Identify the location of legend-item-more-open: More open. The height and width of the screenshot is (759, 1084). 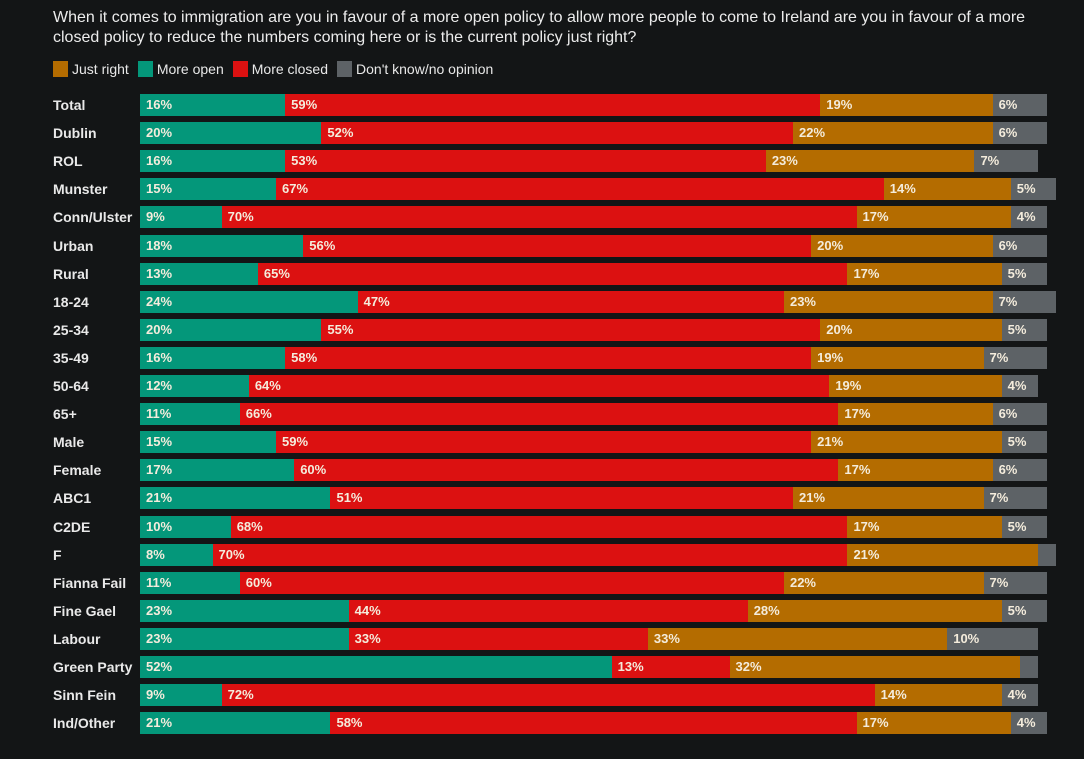
(180, 69).